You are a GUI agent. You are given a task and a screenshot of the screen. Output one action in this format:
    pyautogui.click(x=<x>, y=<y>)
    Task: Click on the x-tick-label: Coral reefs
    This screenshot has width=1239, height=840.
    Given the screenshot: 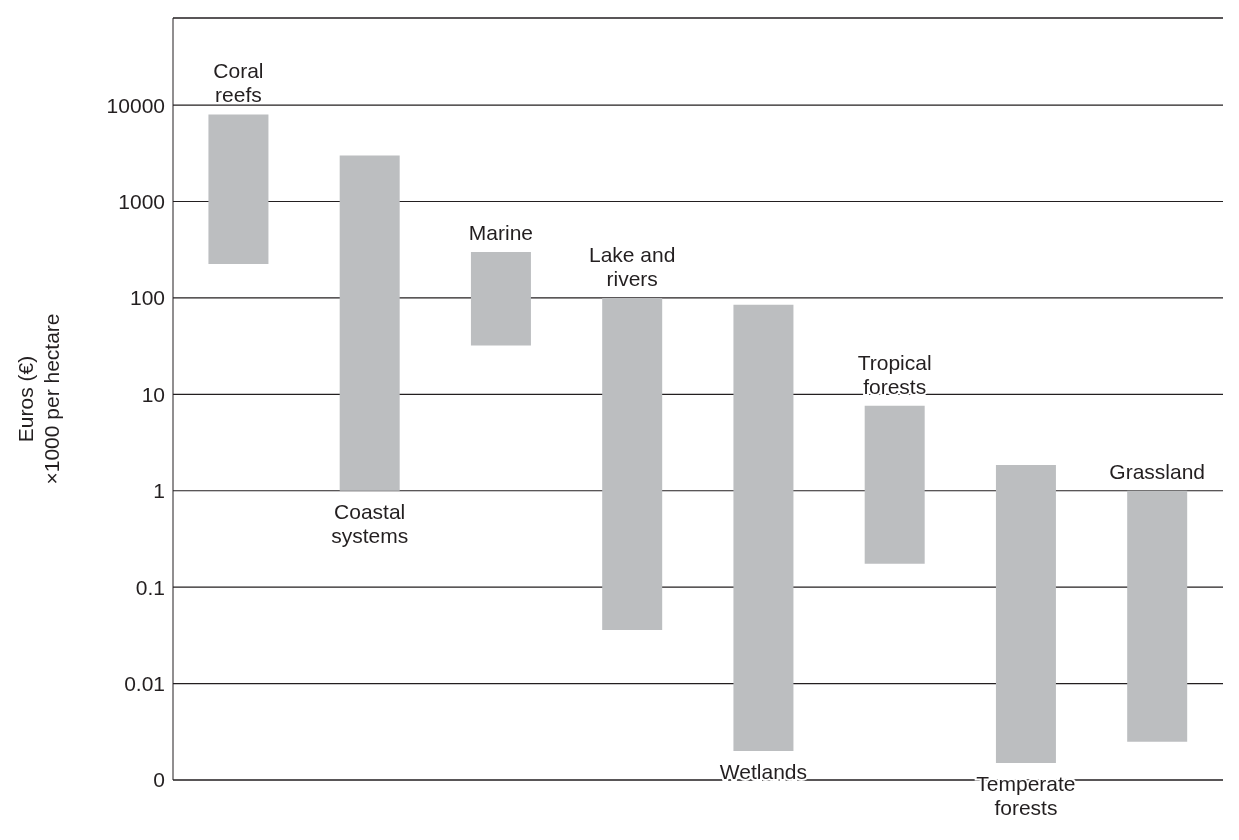 What is the action you would take?
    pyautogui.click(x=238, y=83)
    